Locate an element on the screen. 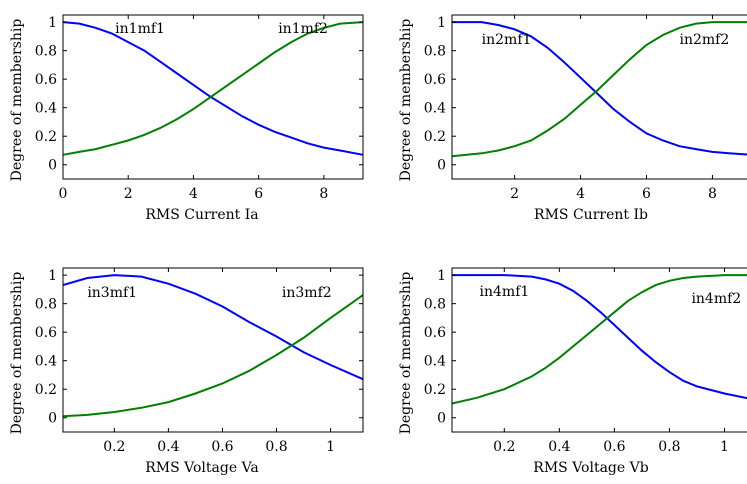 The height and width of the screenshot is (484, 747). series-line-in2mf2 is located at coordinates (599, 89).